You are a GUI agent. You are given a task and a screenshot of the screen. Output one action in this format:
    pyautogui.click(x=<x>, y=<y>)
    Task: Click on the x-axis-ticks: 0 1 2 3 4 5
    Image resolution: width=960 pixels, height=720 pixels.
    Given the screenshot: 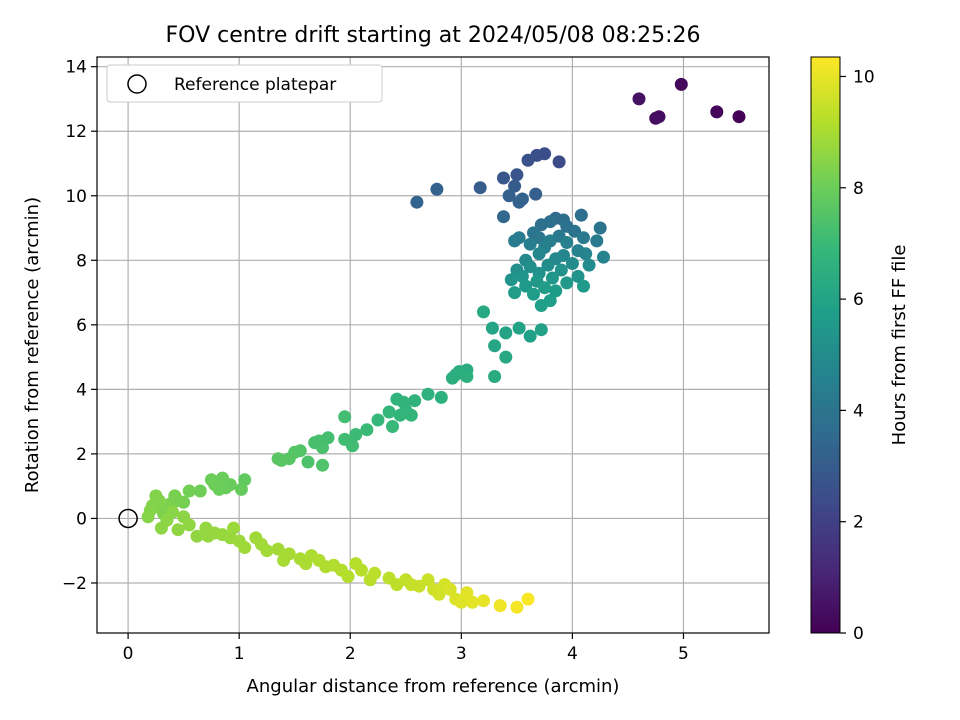 What is the action you would take?
    pyautogui.click(x=406, y=648)
    